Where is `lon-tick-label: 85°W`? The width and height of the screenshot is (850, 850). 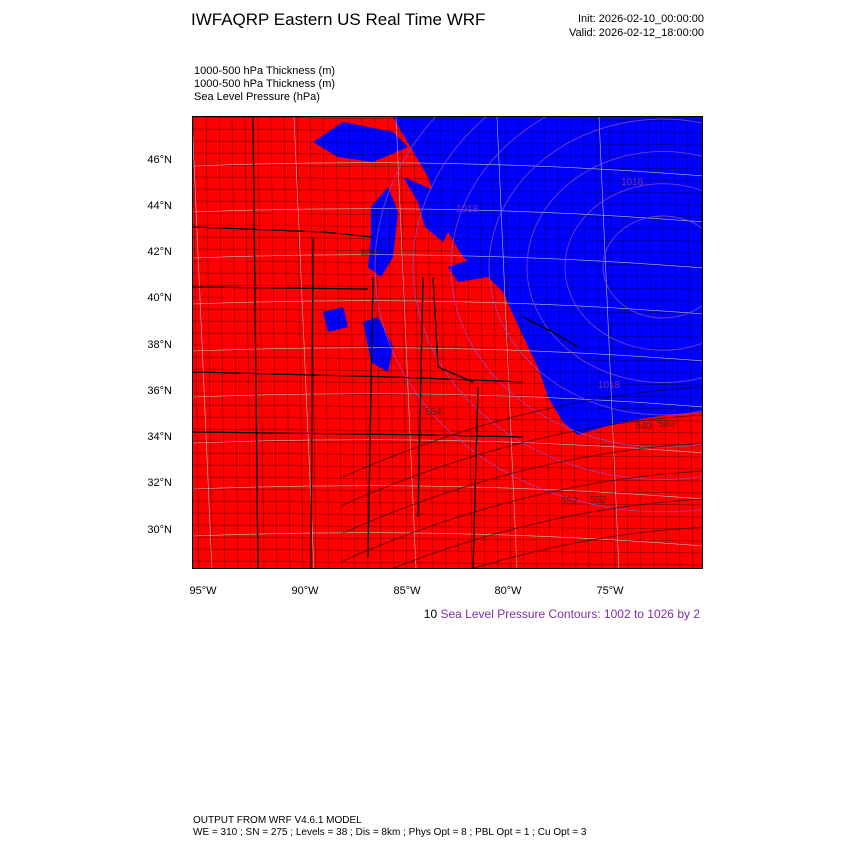
lon-tick-label: 85°W is located at coordinates (407, 591).